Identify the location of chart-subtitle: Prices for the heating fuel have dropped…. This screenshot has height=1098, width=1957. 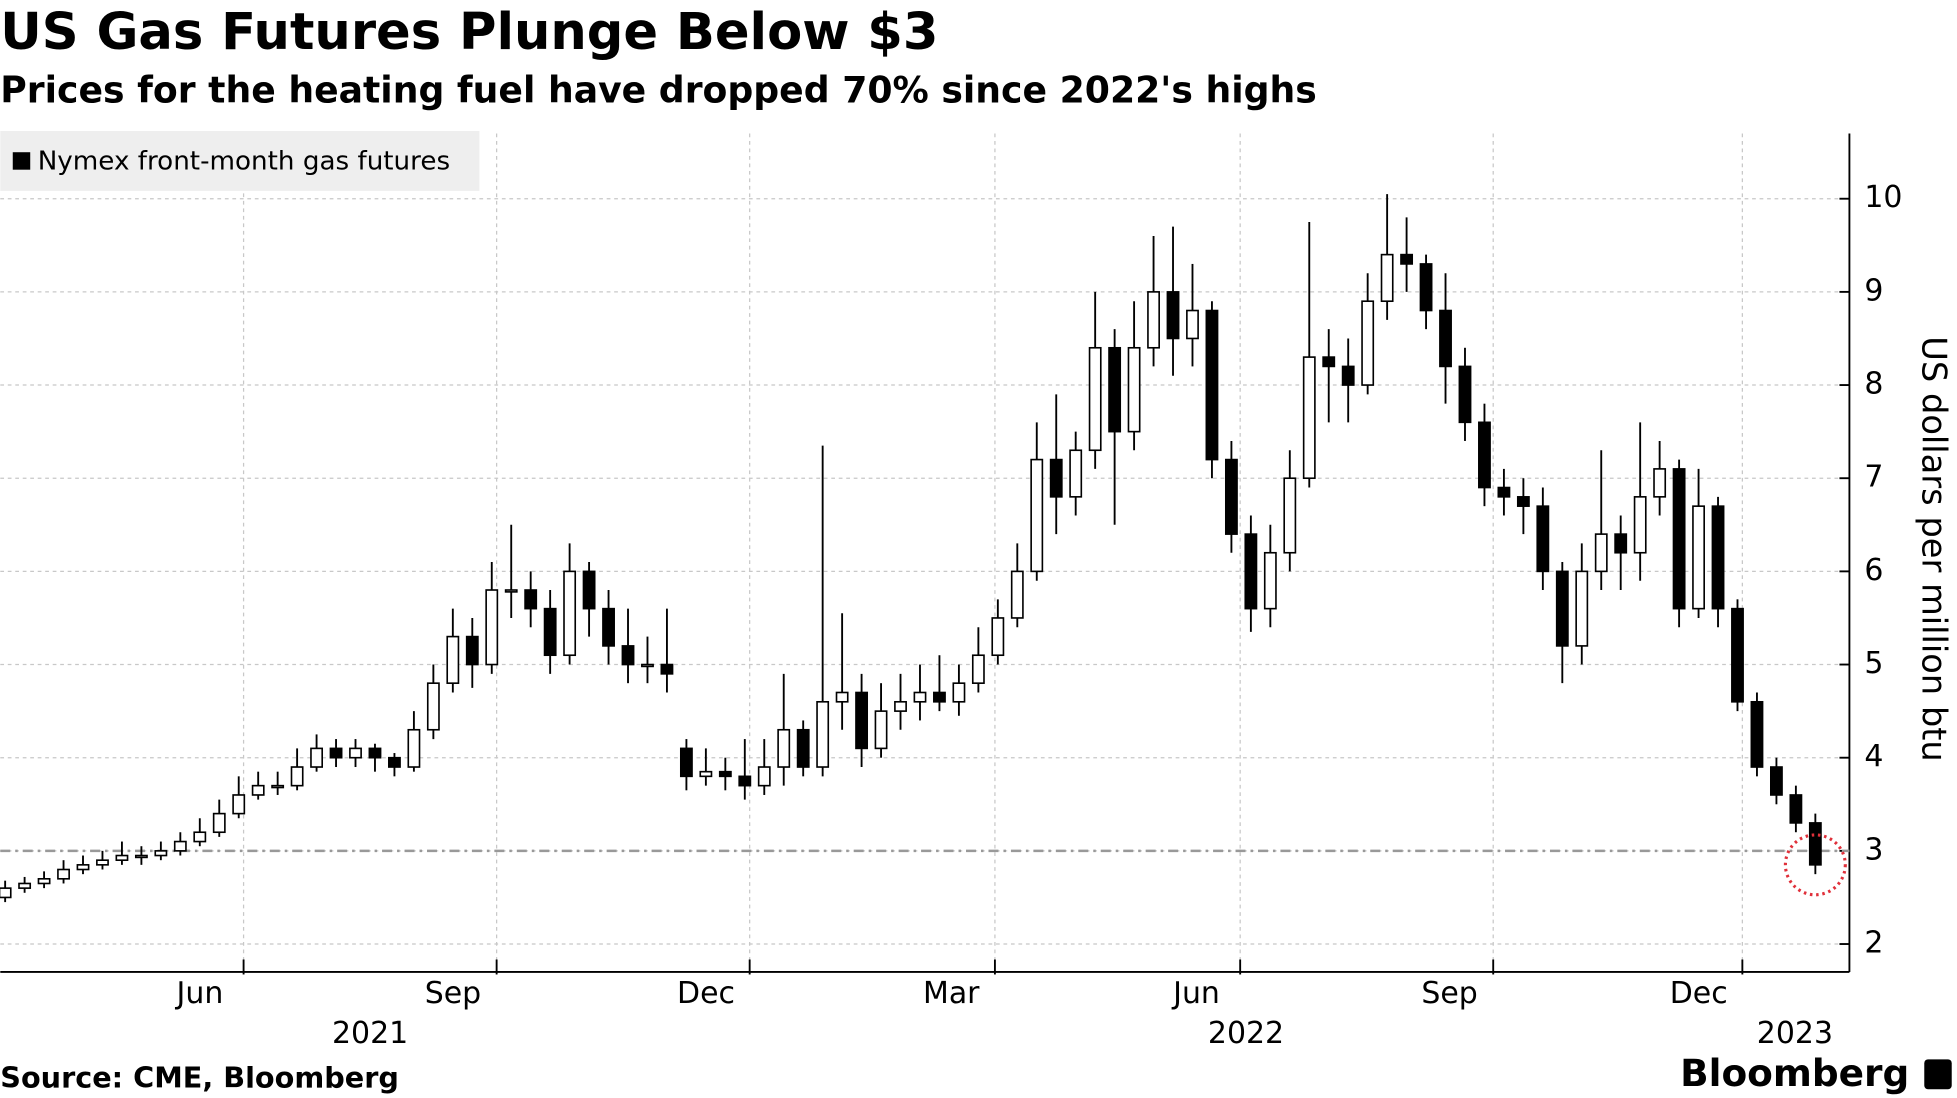
(658, 89).